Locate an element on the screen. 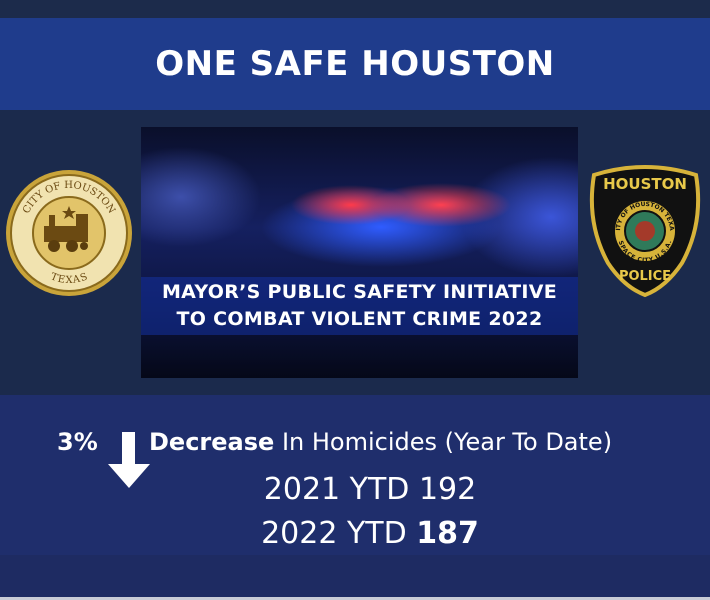 This screenshot has width=710, height=600. page-title: ONE SAFE HOUSTON is located at coordinates (355, 64).